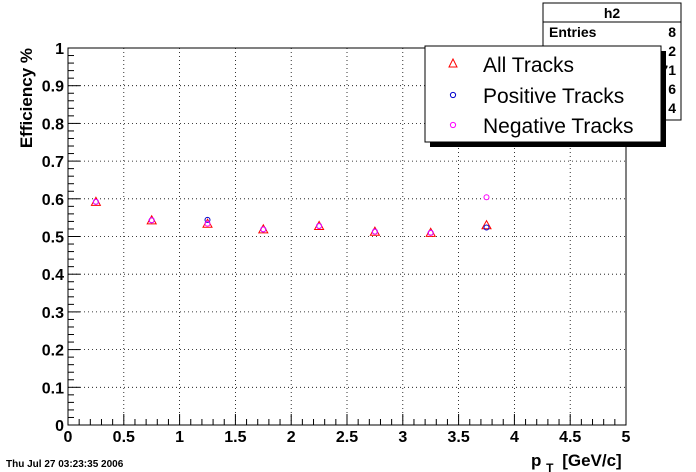  Describe the element at coordinates (550, 466) in the screenshot. I see `x-axis-title-sub: T` at that location.